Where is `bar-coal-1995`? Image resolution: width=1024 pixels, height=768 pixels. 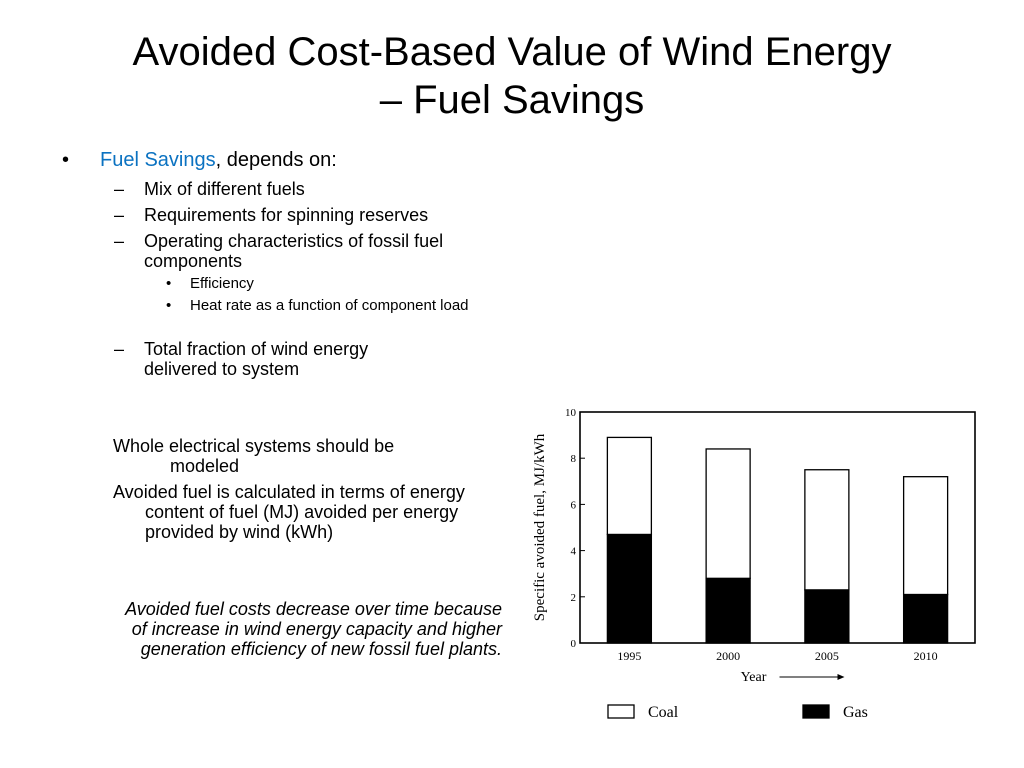
bar-coal-1995 is located at coordinates (629, 486).